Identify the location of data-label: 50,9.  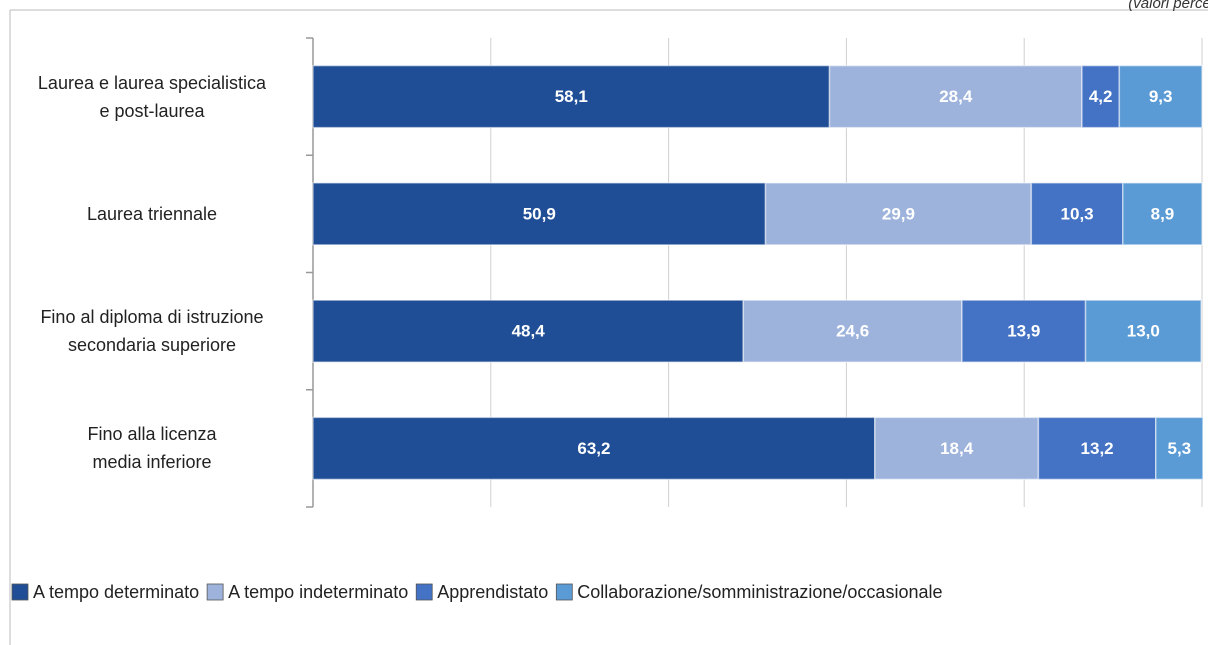
(539, 213).